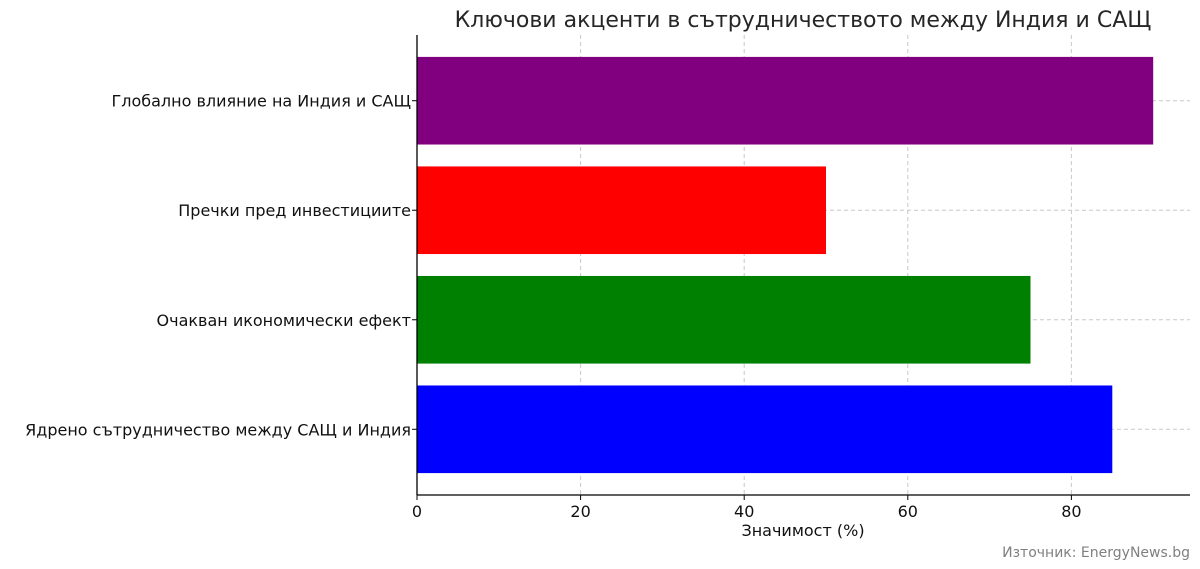 The width and height of the screenshot is (1200, 569). Describe the element at coordinates (744, 511) in the screenshot. I see `x-tick-label: 40` at that location.